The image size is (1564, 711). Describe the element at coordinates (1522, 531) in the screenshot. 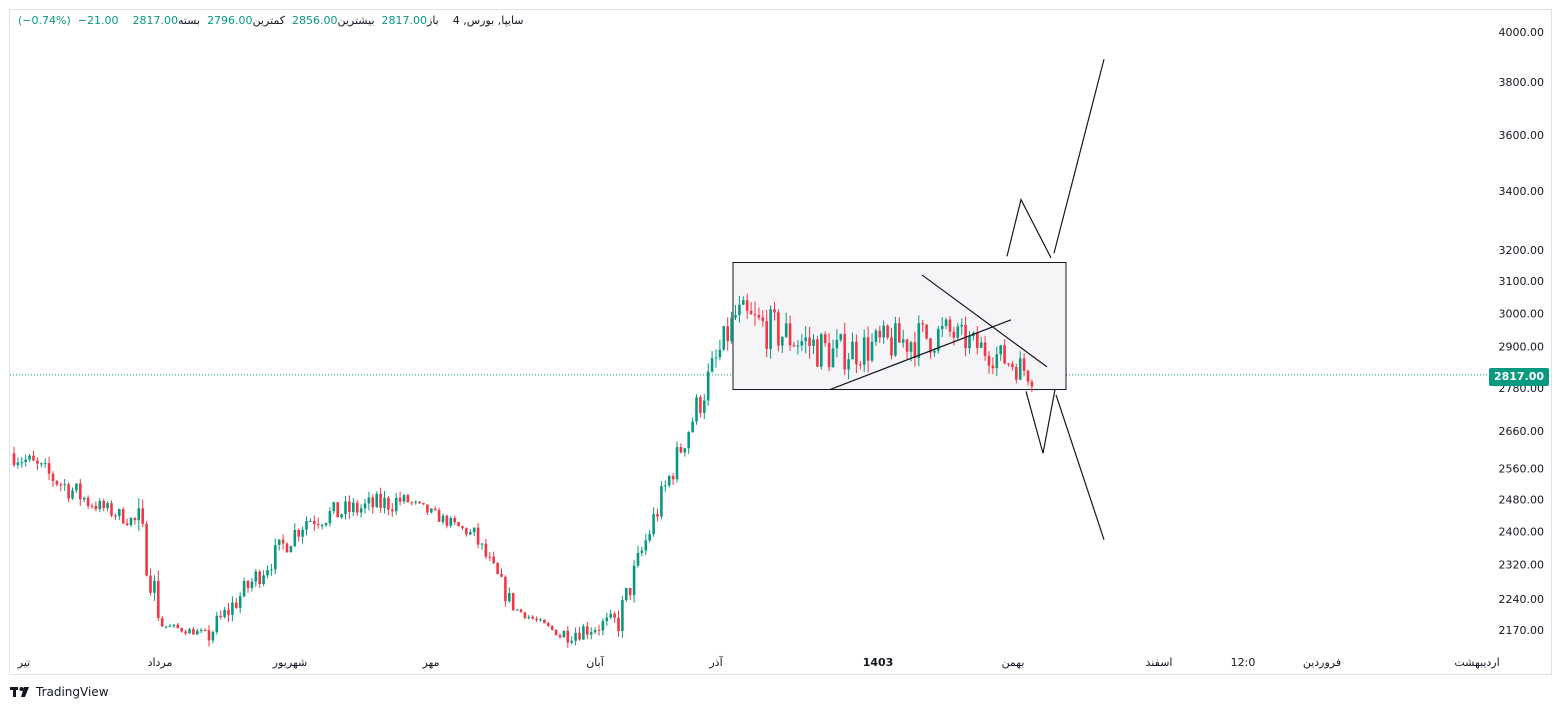

I see `y-tick-label: 2400.00` at that location.